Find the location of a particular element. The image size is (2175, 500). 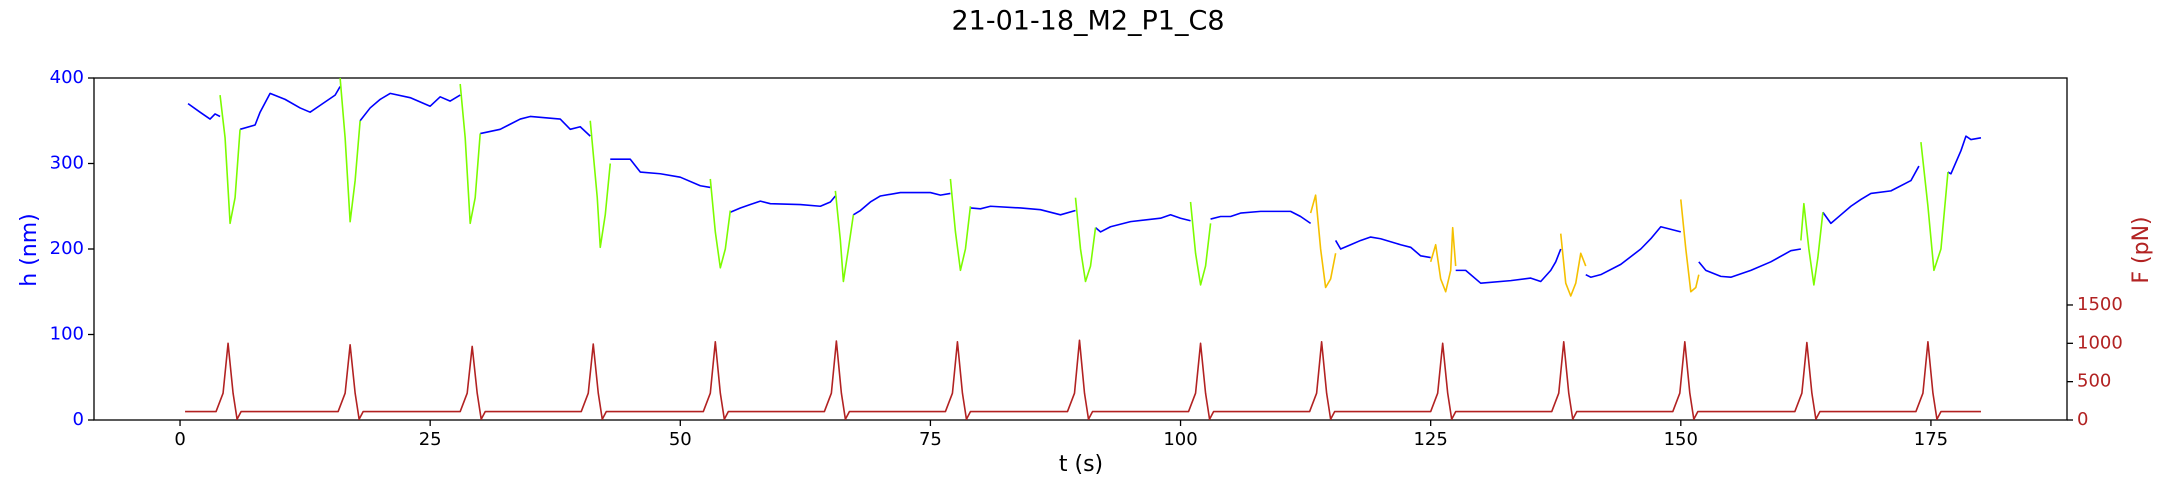

x-tick-label: 100 is located at coordinates (1180, 439).